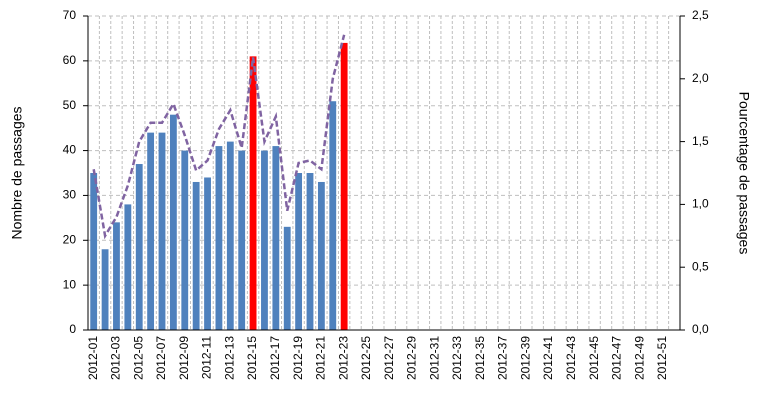 The width and height of the screenshot is (760, 400). I want to click on y2-tick-label: 0,5, so click(700, 266).